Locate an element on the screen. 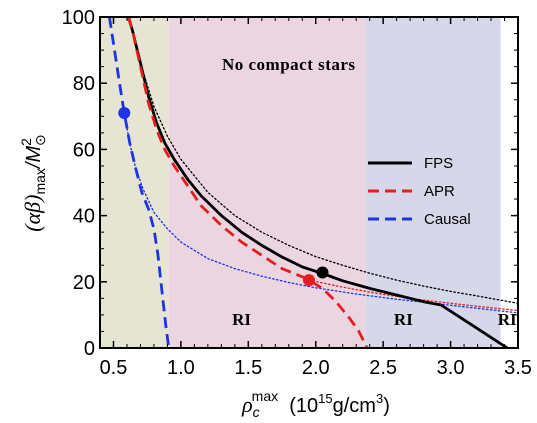 The width and height of the screenshot is (537, 423). x-label-exp2: 3 is located at coordinates (379, 398).